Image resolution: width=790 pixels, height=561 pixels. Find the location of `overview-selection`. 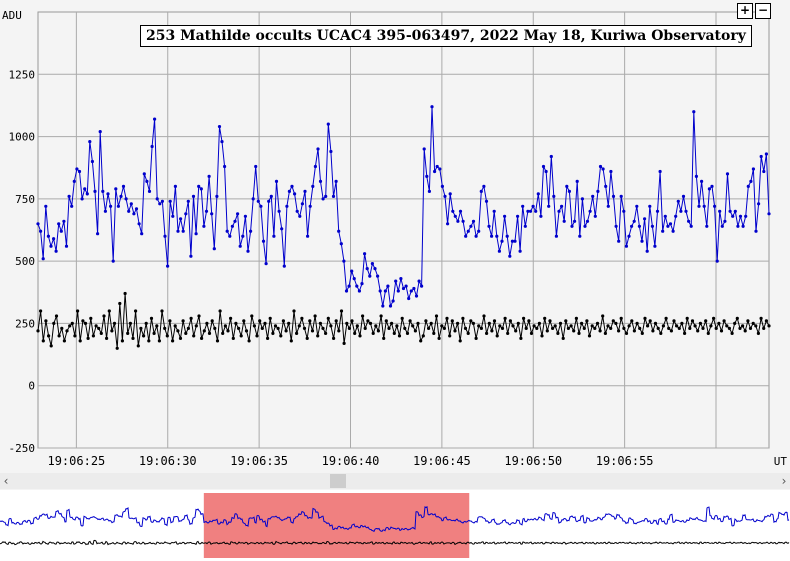

overview-selection is located at coordinates (336, 525).